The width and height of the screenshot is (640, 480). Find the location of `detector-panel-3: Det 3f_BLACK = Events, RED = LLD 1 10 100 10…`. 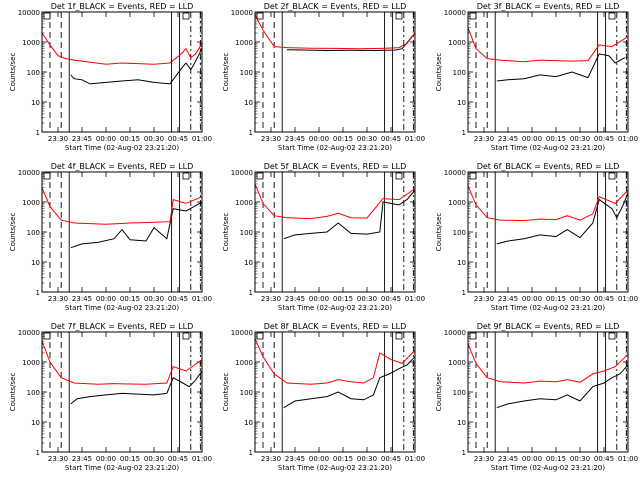

detector-panel-3: Det 3f_BLACK = Events, RED = LLD 1 10 100 10… is located at coordinates (536, 77).